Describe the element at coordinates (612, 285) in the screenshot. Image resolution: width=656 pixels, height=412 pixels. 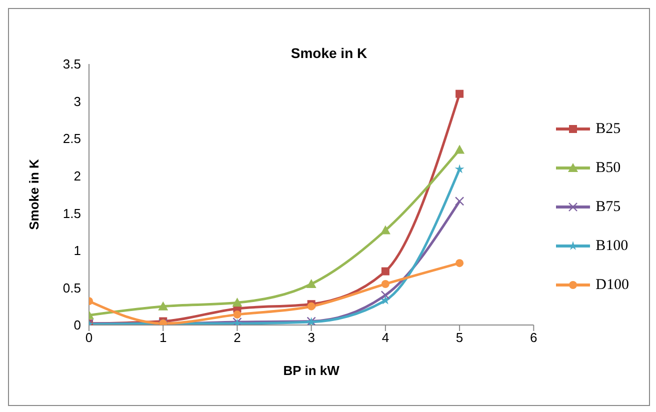
I see `legend-label: D100` at that location.